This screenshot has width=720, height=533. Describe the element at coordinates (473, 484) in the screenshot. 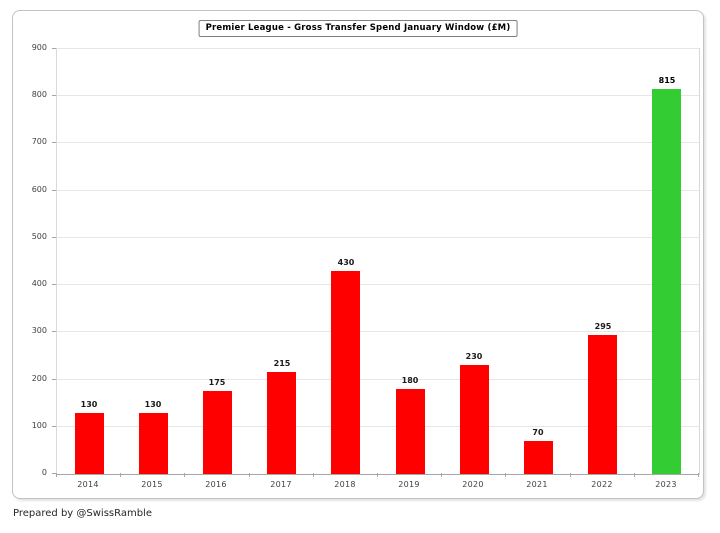

I see `x-axis-tick-label: 2020` at that location.